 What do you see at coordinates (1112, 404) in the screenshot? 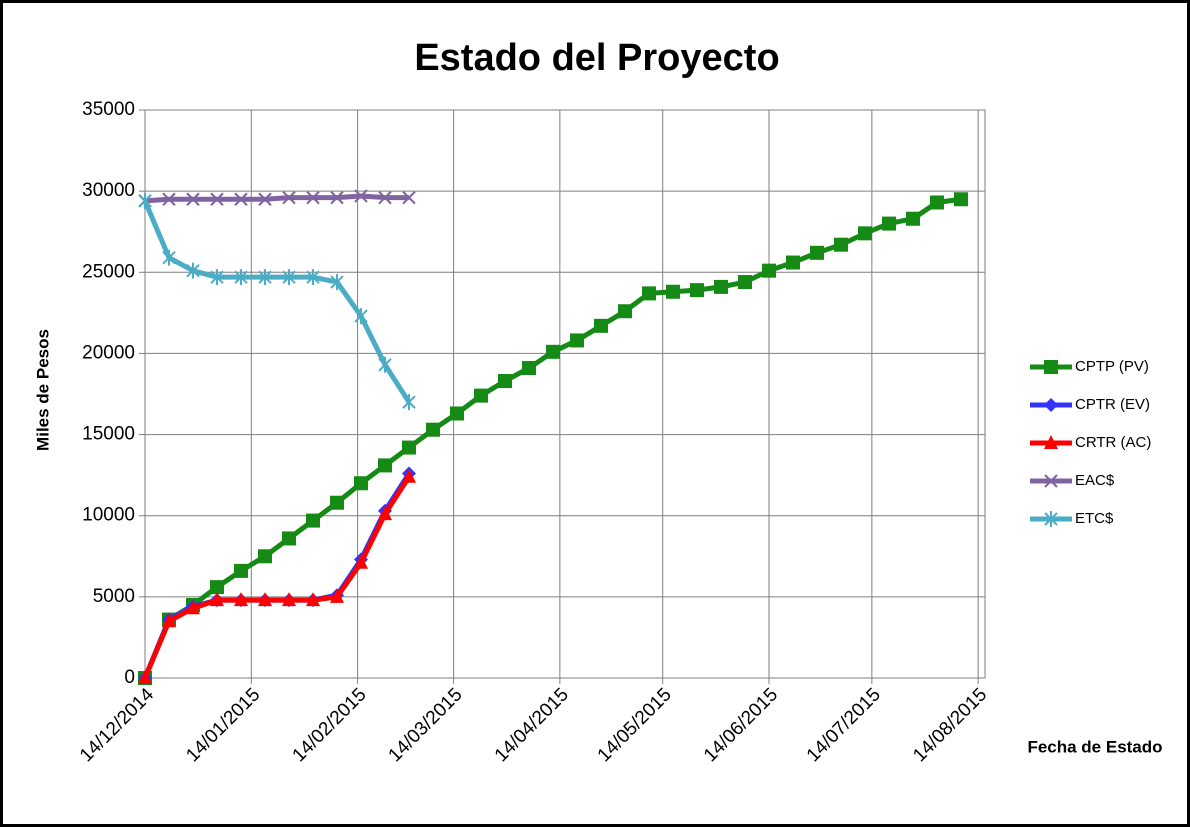
I see `legend-label: CPTR (EV)` at bounding box center [1112, 404].